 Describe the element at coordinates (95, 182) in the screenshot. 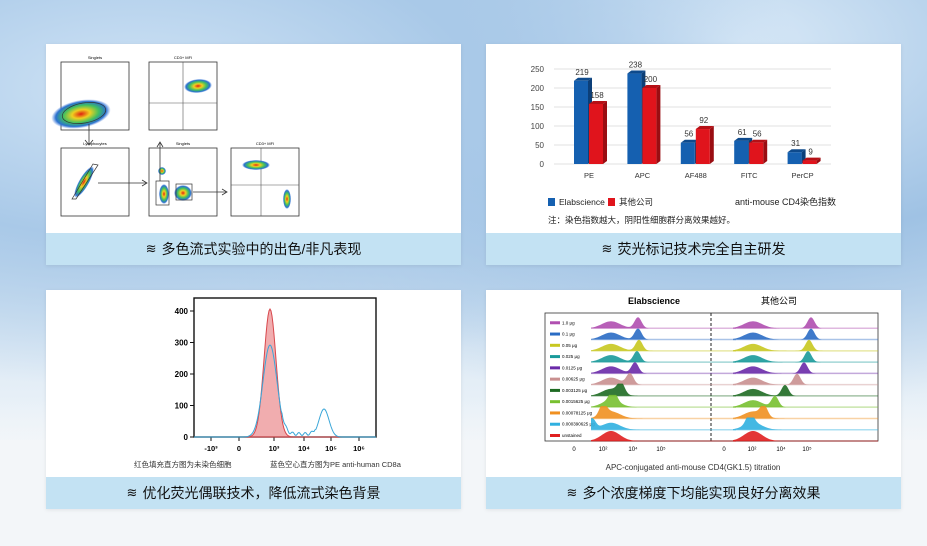

I see `flow-plot` at that location.